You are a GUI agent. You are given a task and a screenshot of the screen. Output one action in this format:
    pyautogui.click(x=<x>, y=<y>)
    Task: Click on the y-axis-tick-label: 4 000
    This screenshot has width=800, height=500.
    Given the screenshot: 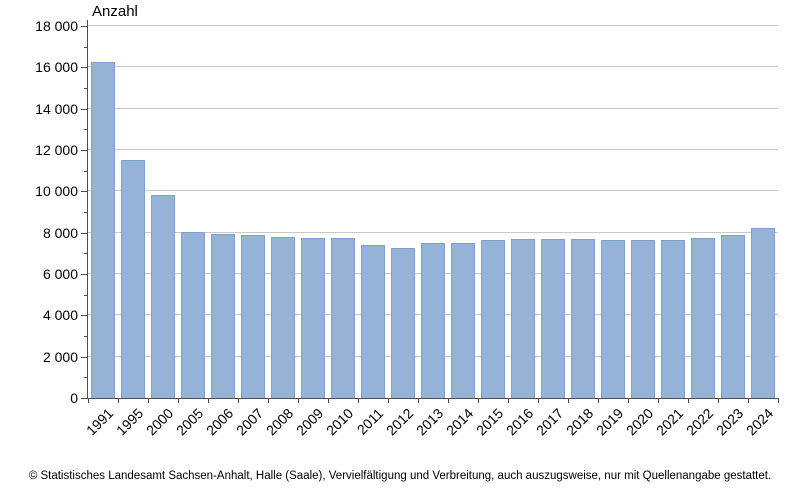 What is the action you would take?
    pyautogui.click(x=60, y=315)
    